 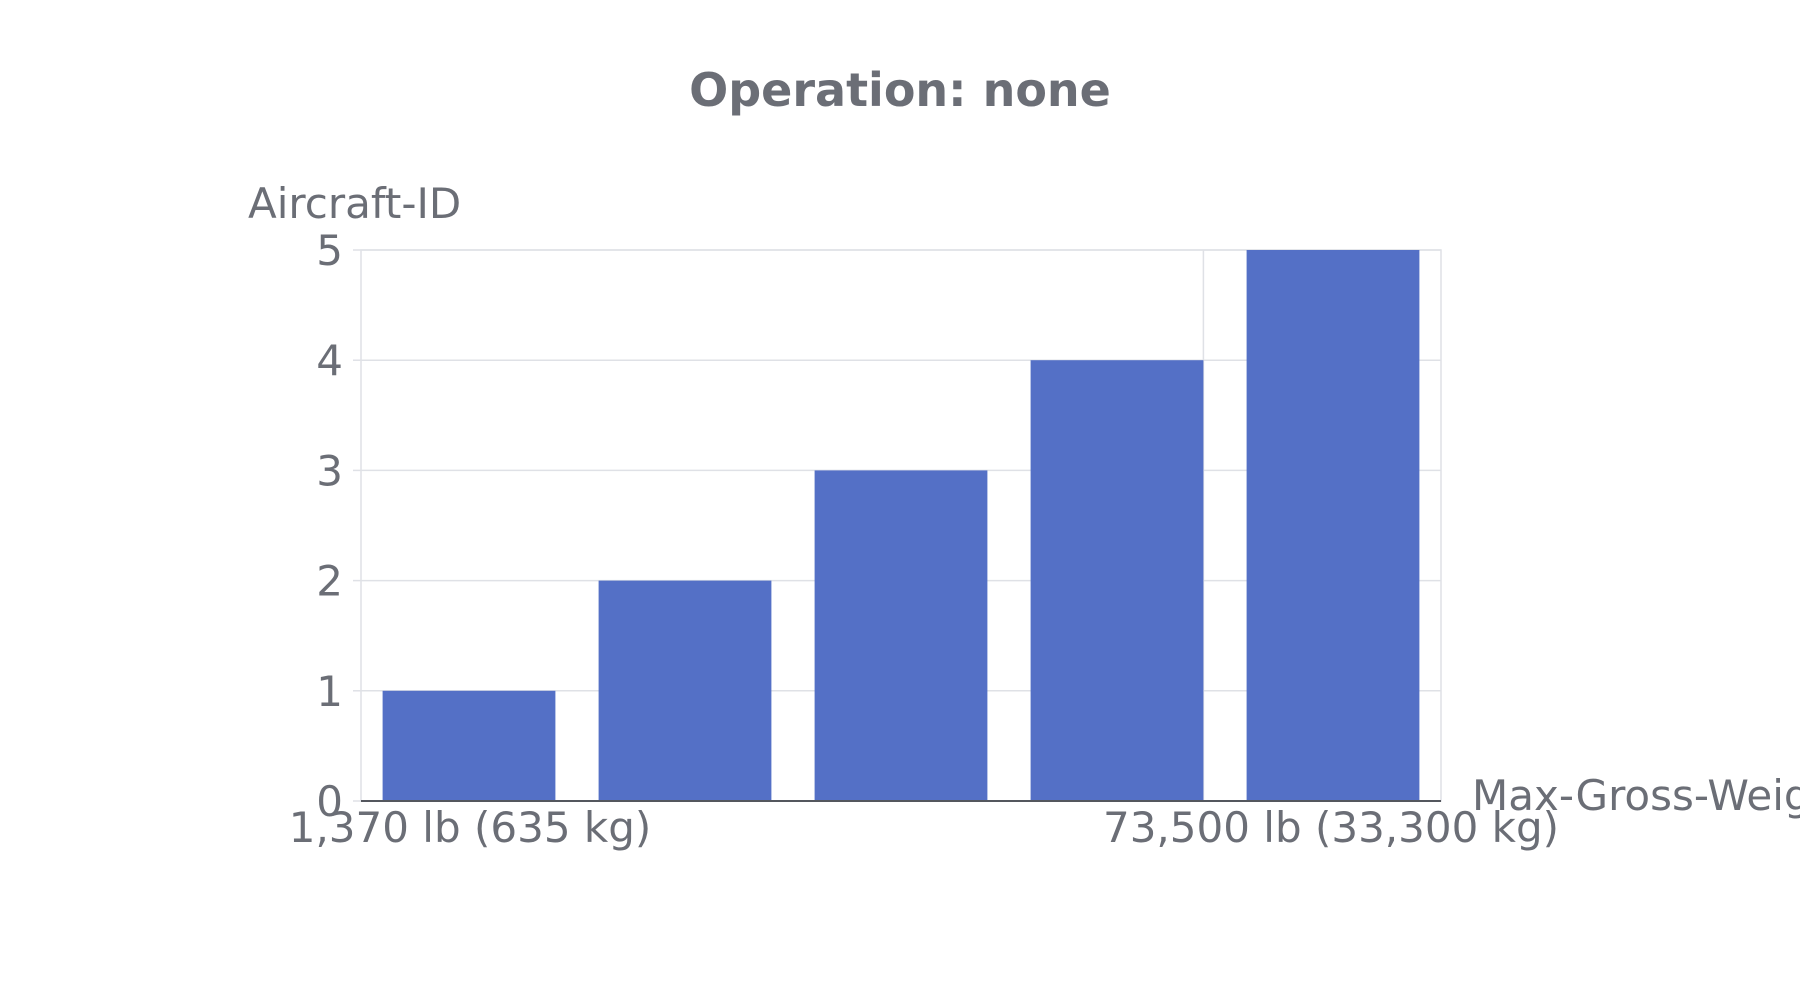 I want to click on y-tick-label: 3, so click(x=329, y=470).